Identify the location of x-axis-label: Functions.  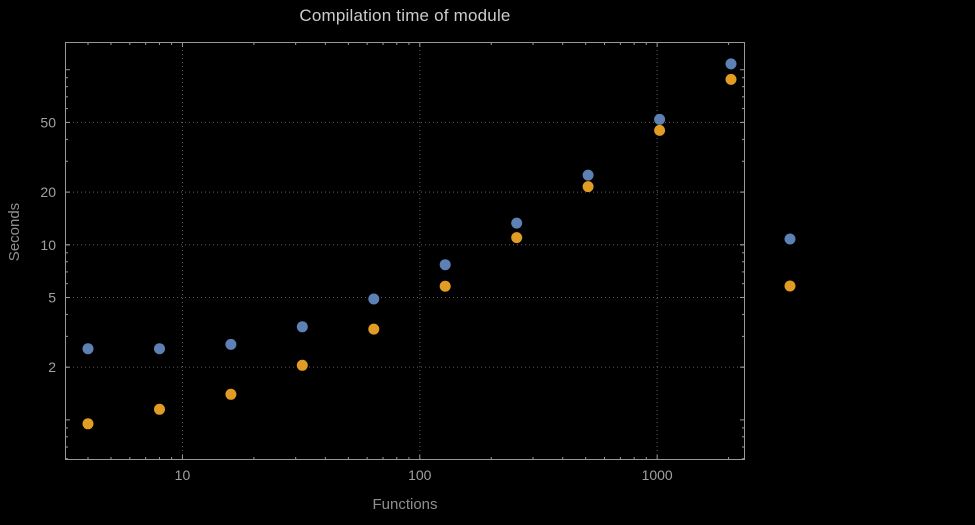
(405, 504).